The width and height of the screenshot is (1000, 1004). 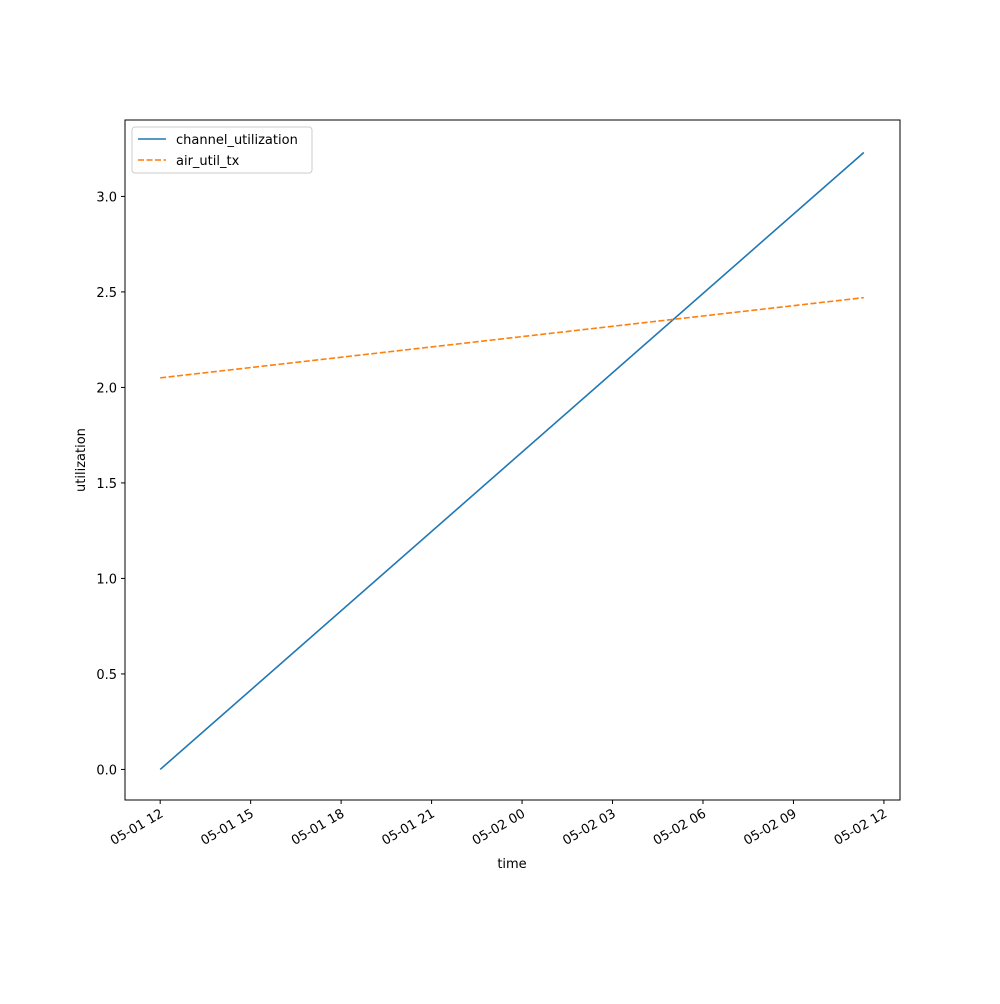 I want to click on x-axis-label: time, so click(x=511, y=864).